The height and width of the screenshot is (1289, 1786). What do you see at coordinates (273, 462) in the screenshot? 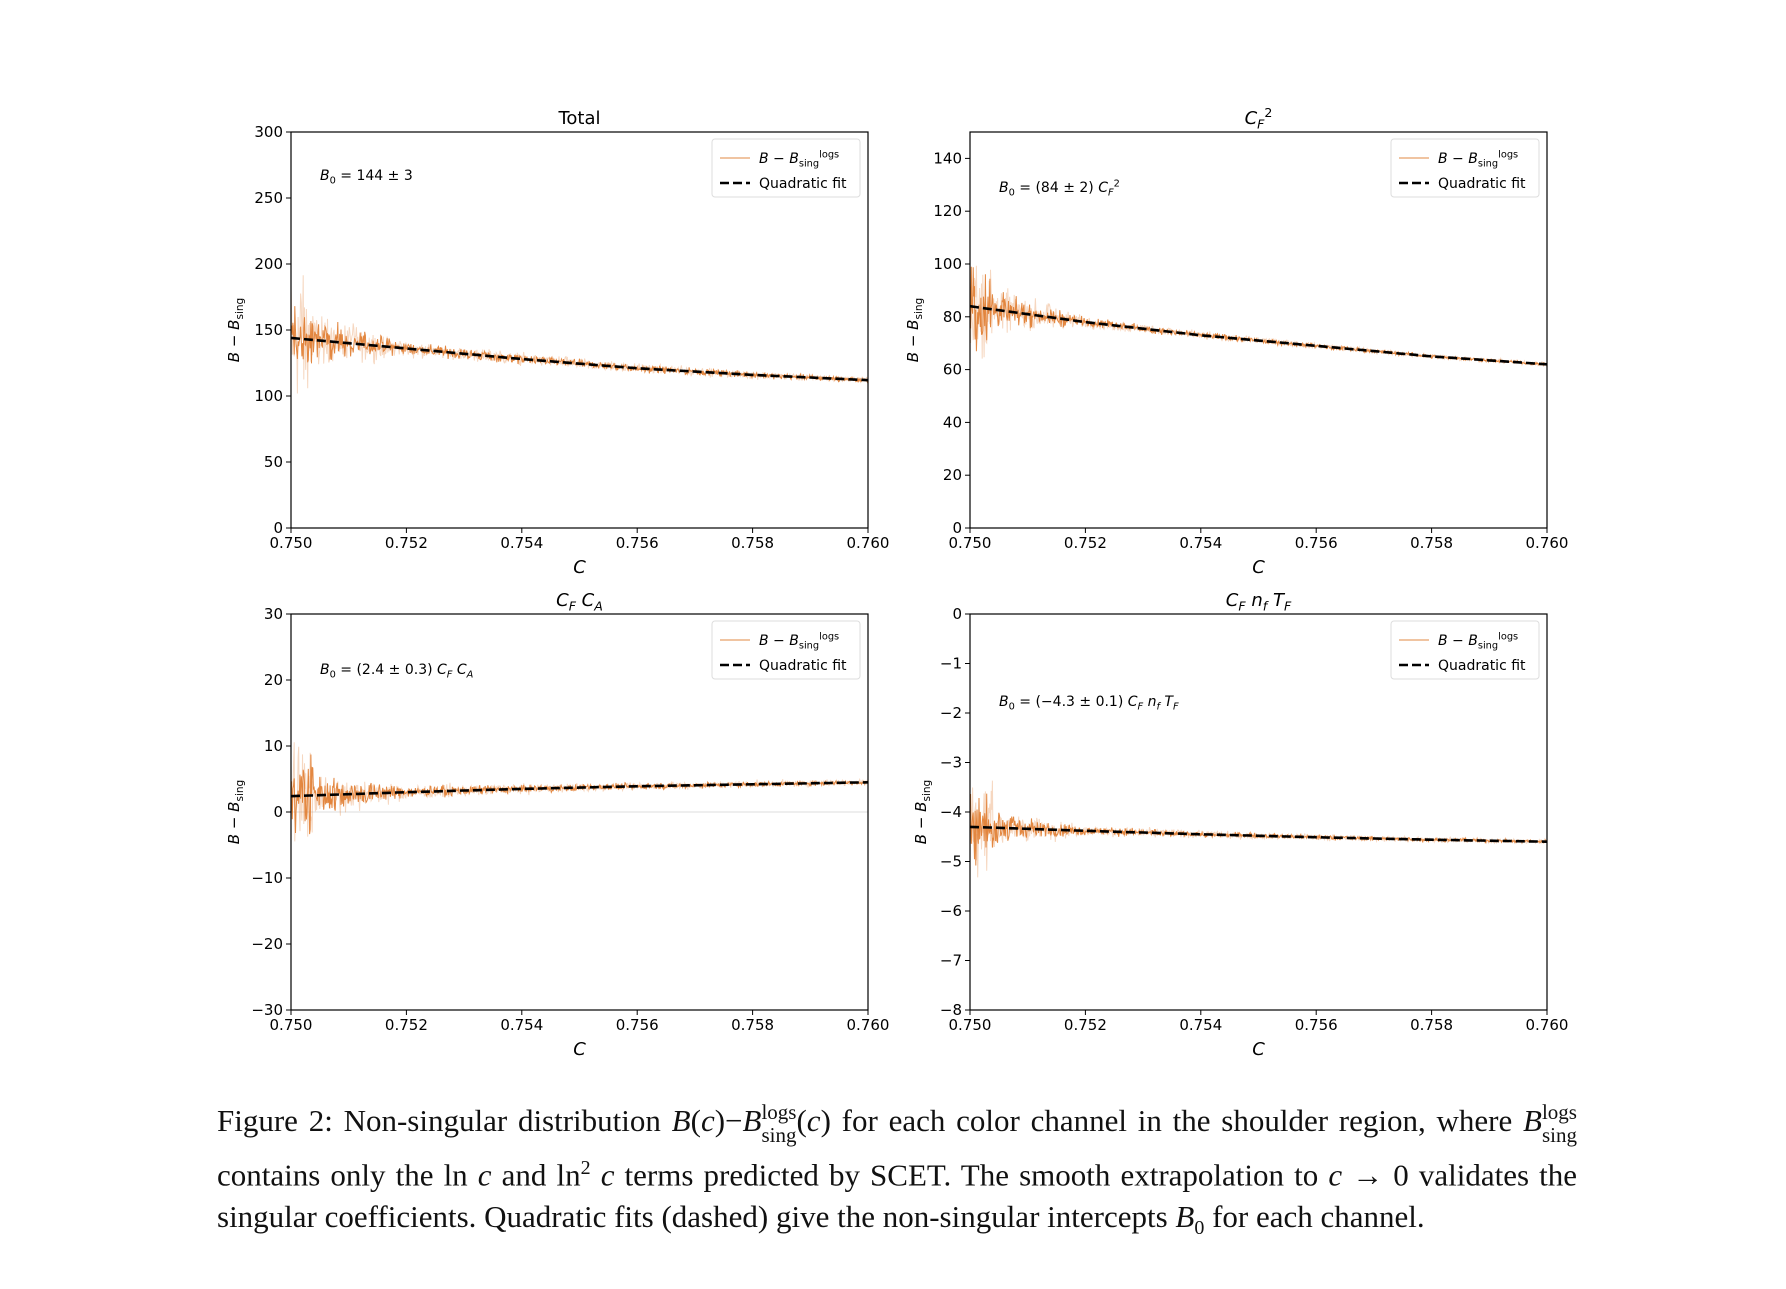
I see `y-tick-label: 50` at bounding box center [273, 462].